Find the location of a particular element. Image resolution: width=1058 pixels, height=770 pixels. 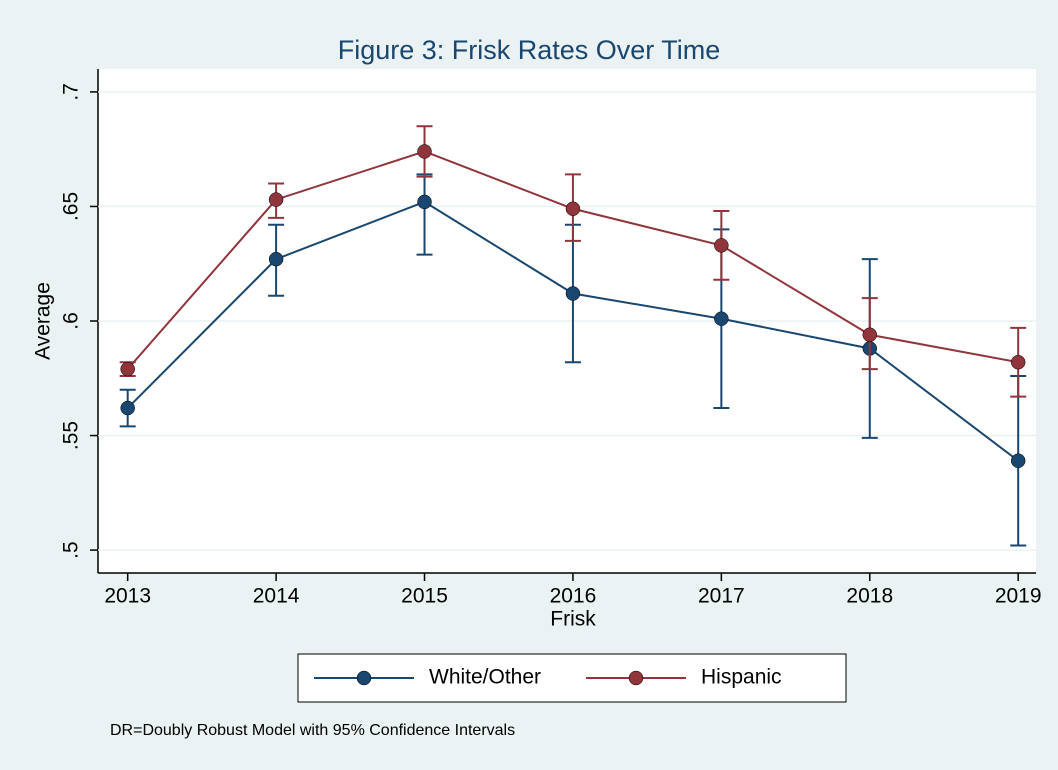

legend-label: White/Other is located at coordinates (485, 677).